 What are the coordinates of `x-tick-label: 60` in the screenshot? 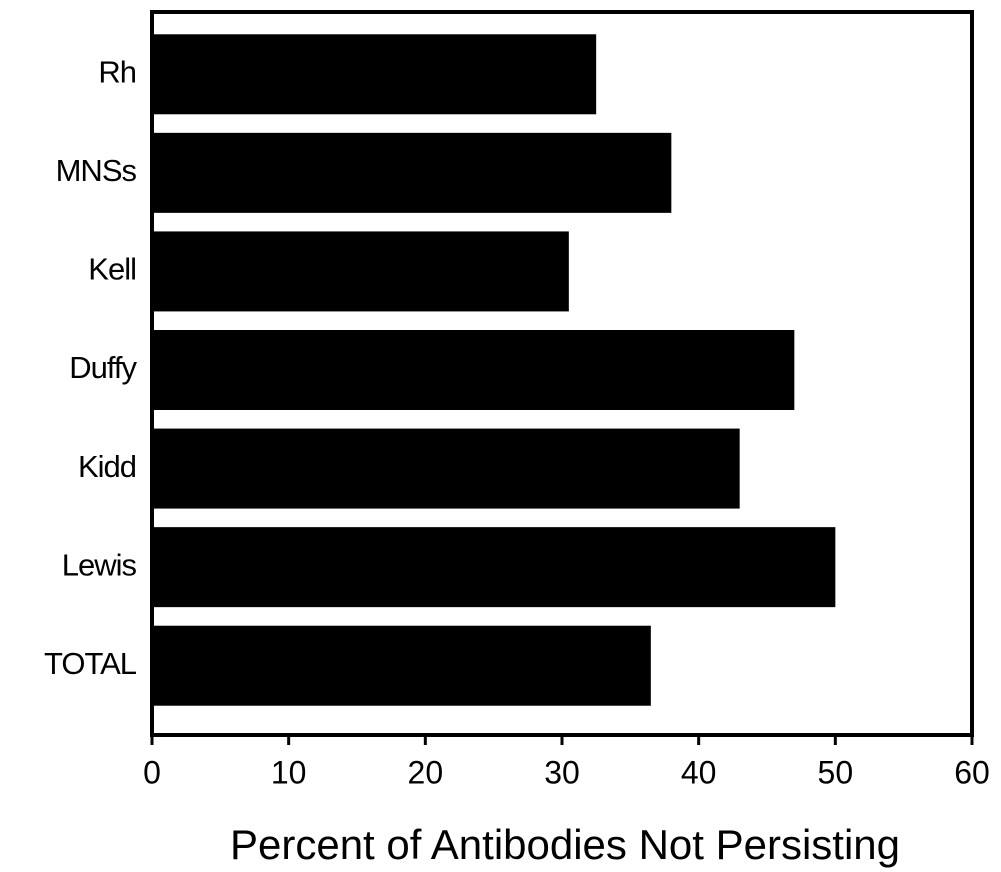 It's located at (972, 772).